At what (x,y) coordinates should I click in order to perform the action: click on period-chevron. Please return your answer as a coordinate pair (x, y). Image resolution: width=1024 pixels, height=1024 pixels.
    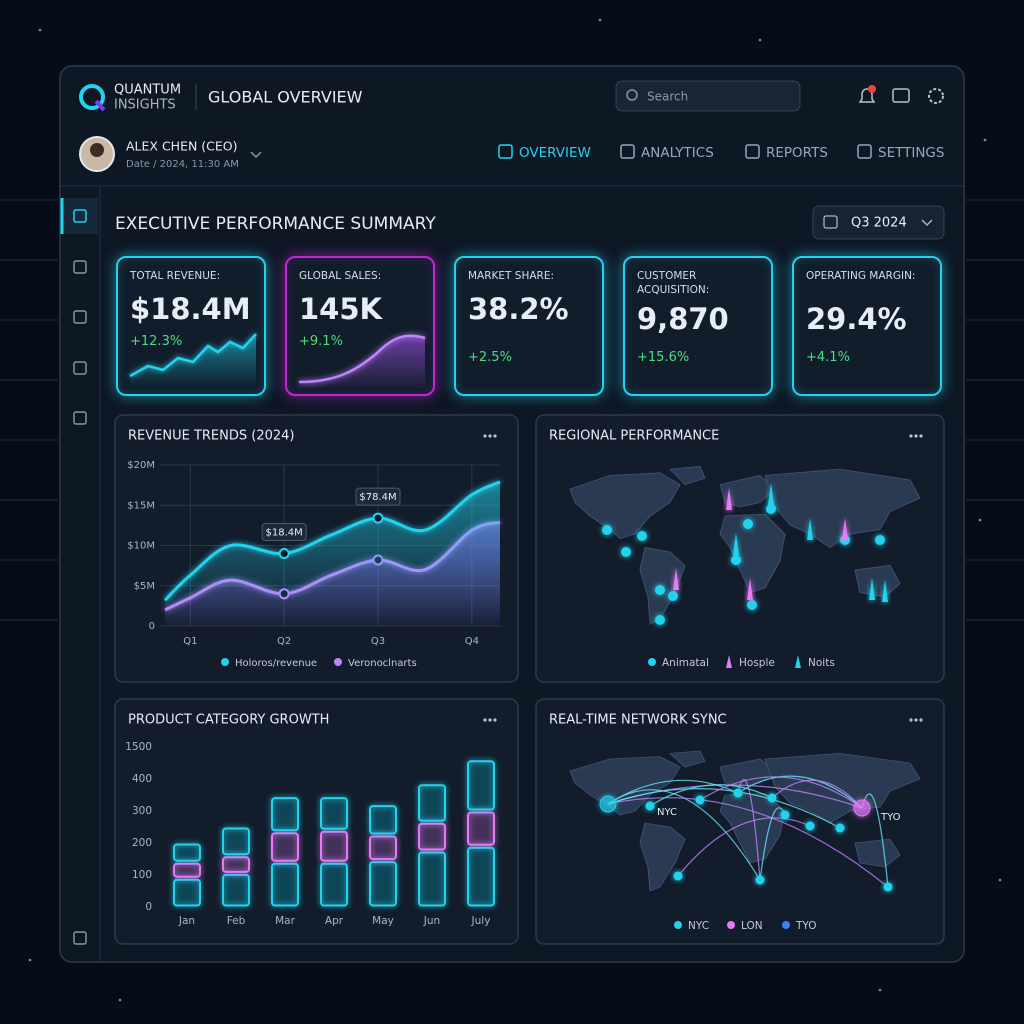
    Looking at the image, I should click on (927, 223).